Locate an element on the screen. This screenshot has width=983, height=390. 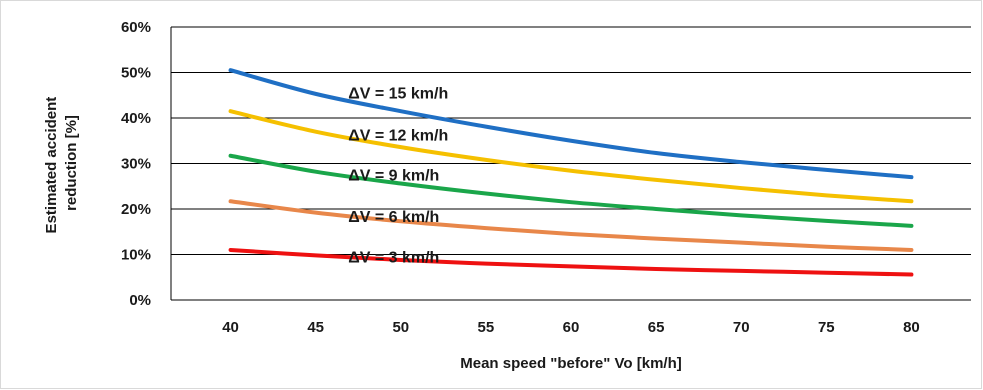
x-tick-label: 65 is located at coordinates (656, 327).